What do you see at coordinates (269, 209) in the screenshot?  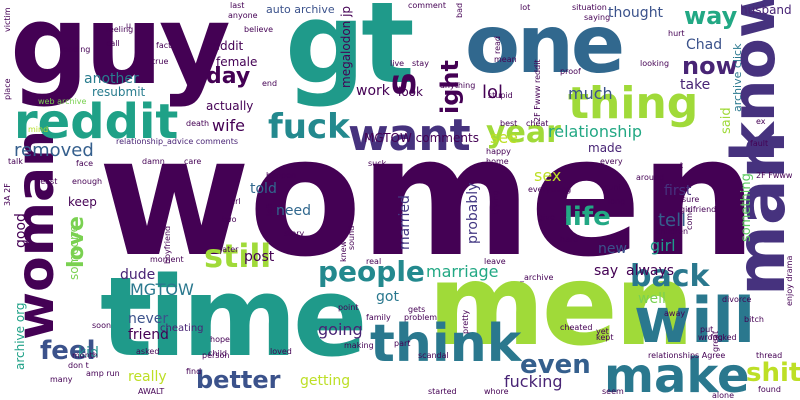 I see `cloud-word: left` at bounding box center [269, 209].